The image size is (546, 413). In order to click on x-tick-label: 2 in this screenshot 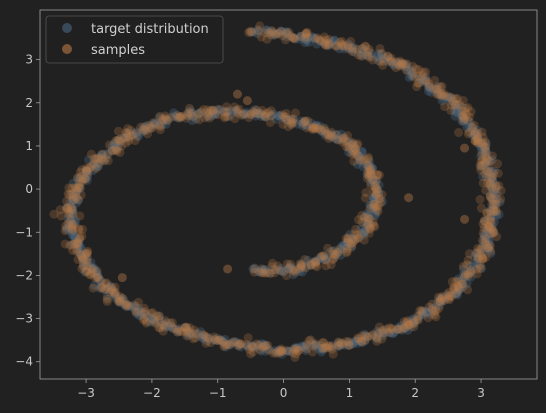, I will do `click(415, 393)`.